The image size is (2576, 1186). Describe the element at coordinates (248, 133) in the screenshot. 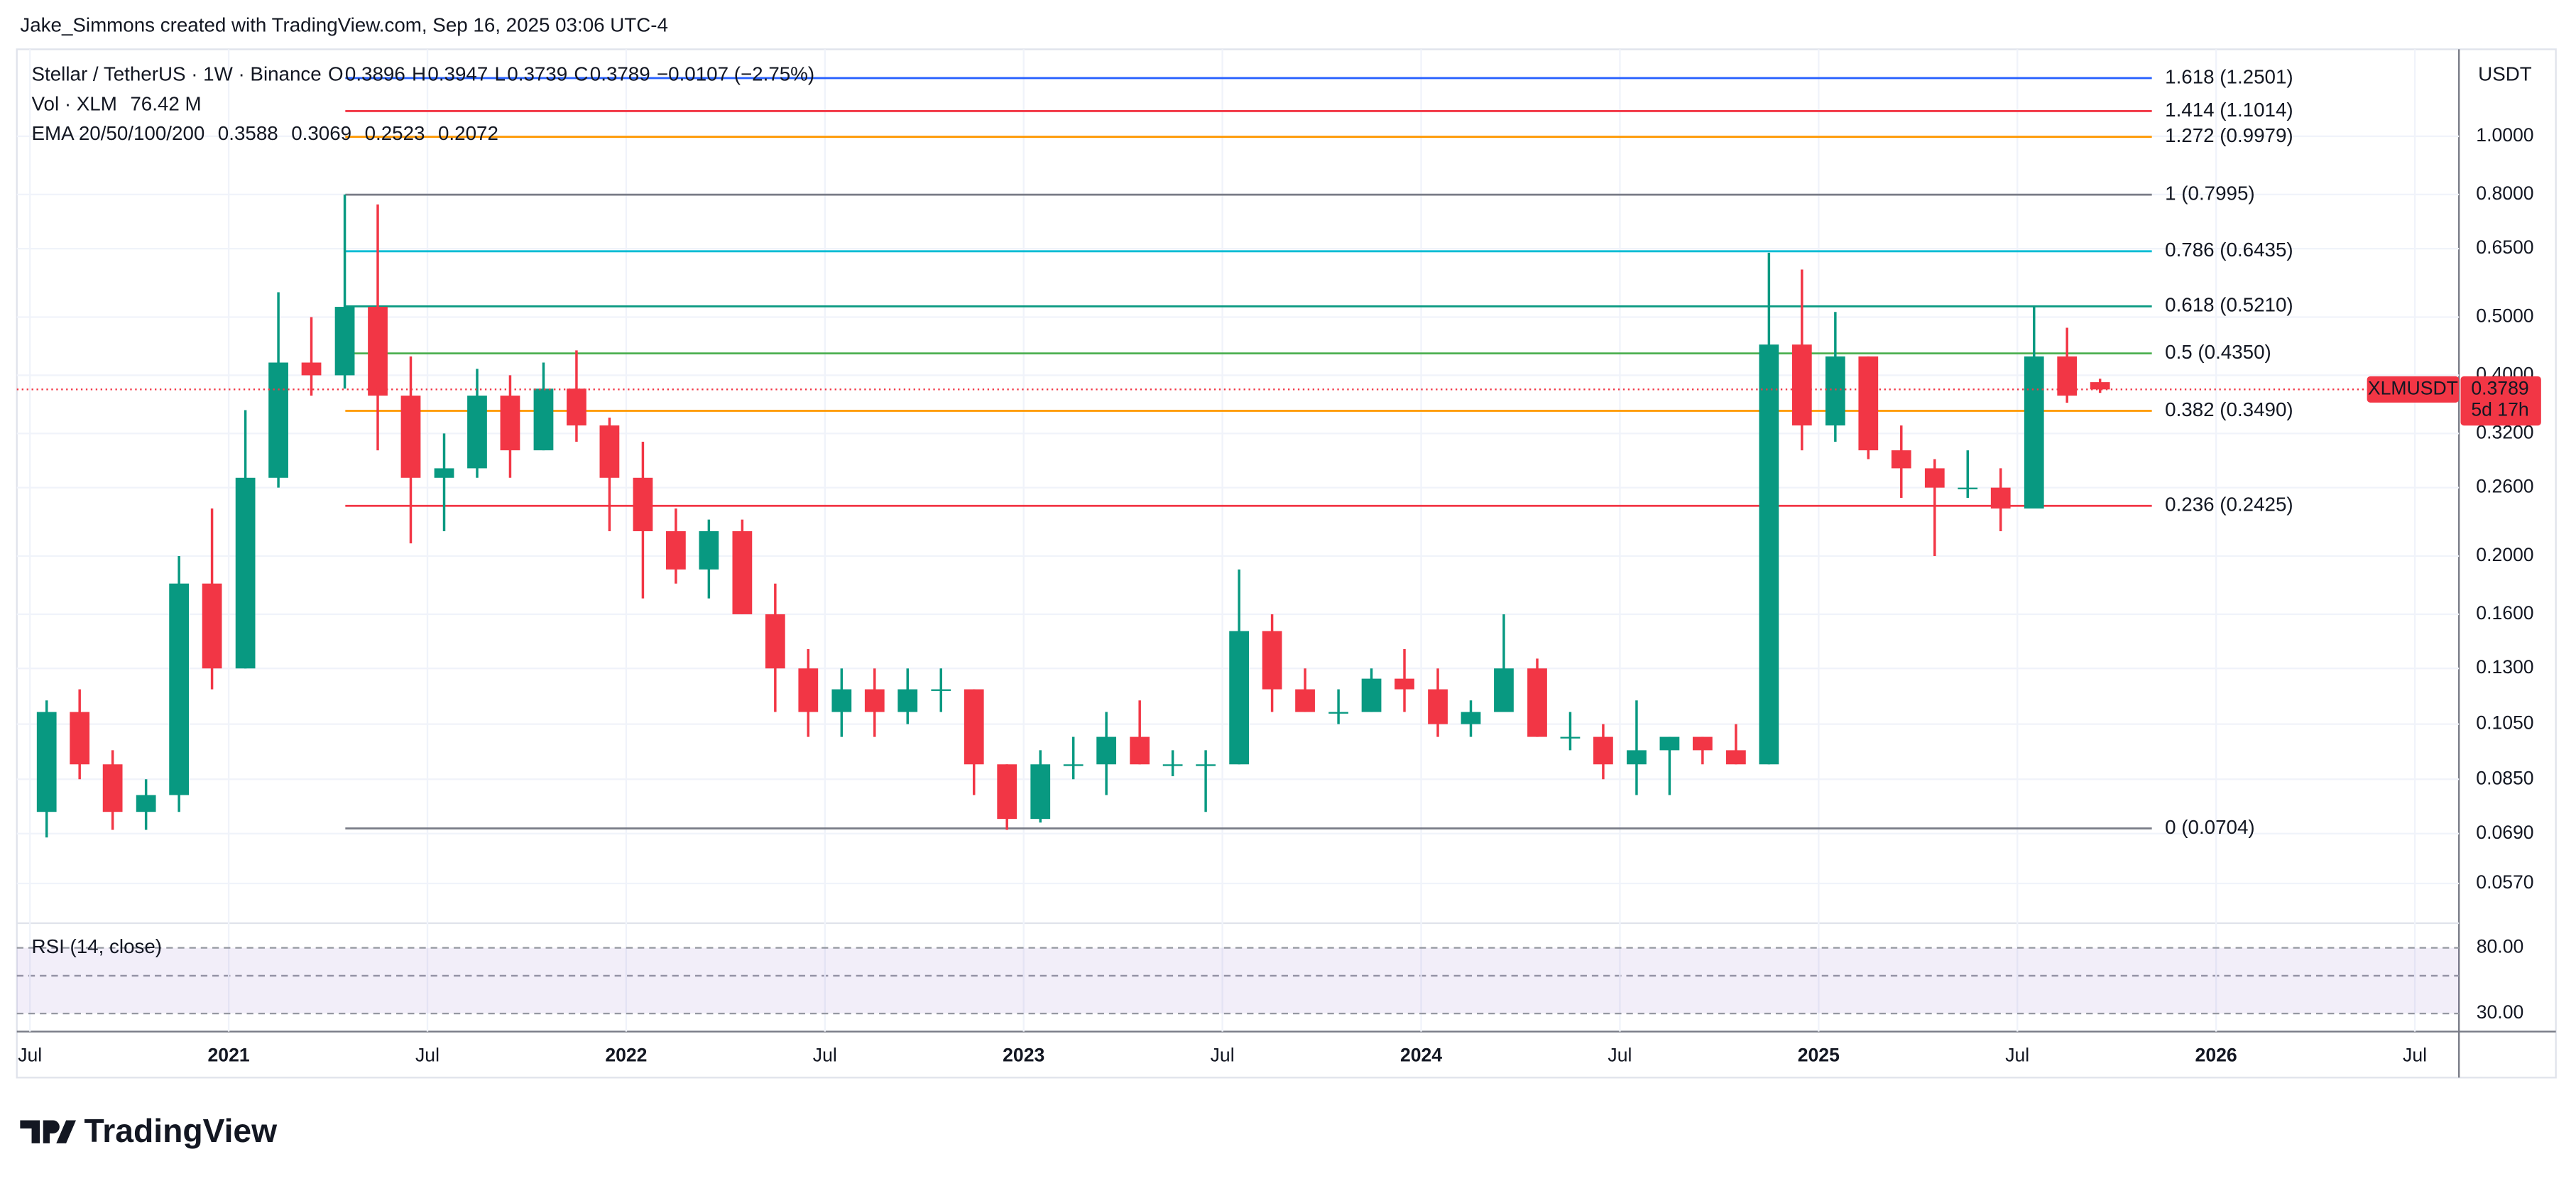

I see `legend-text: 0.3588` at that location.